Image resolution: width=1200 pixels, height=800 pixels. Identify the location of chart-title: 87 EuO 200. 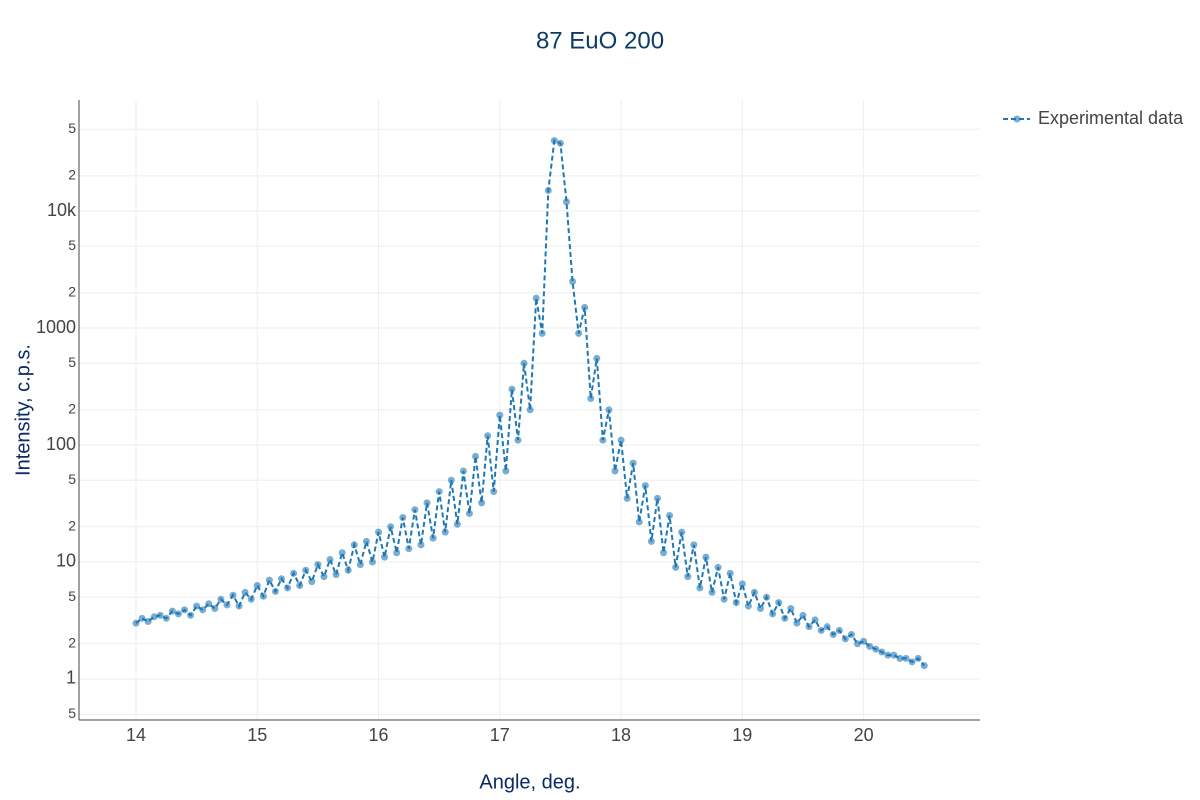
(600, 40).